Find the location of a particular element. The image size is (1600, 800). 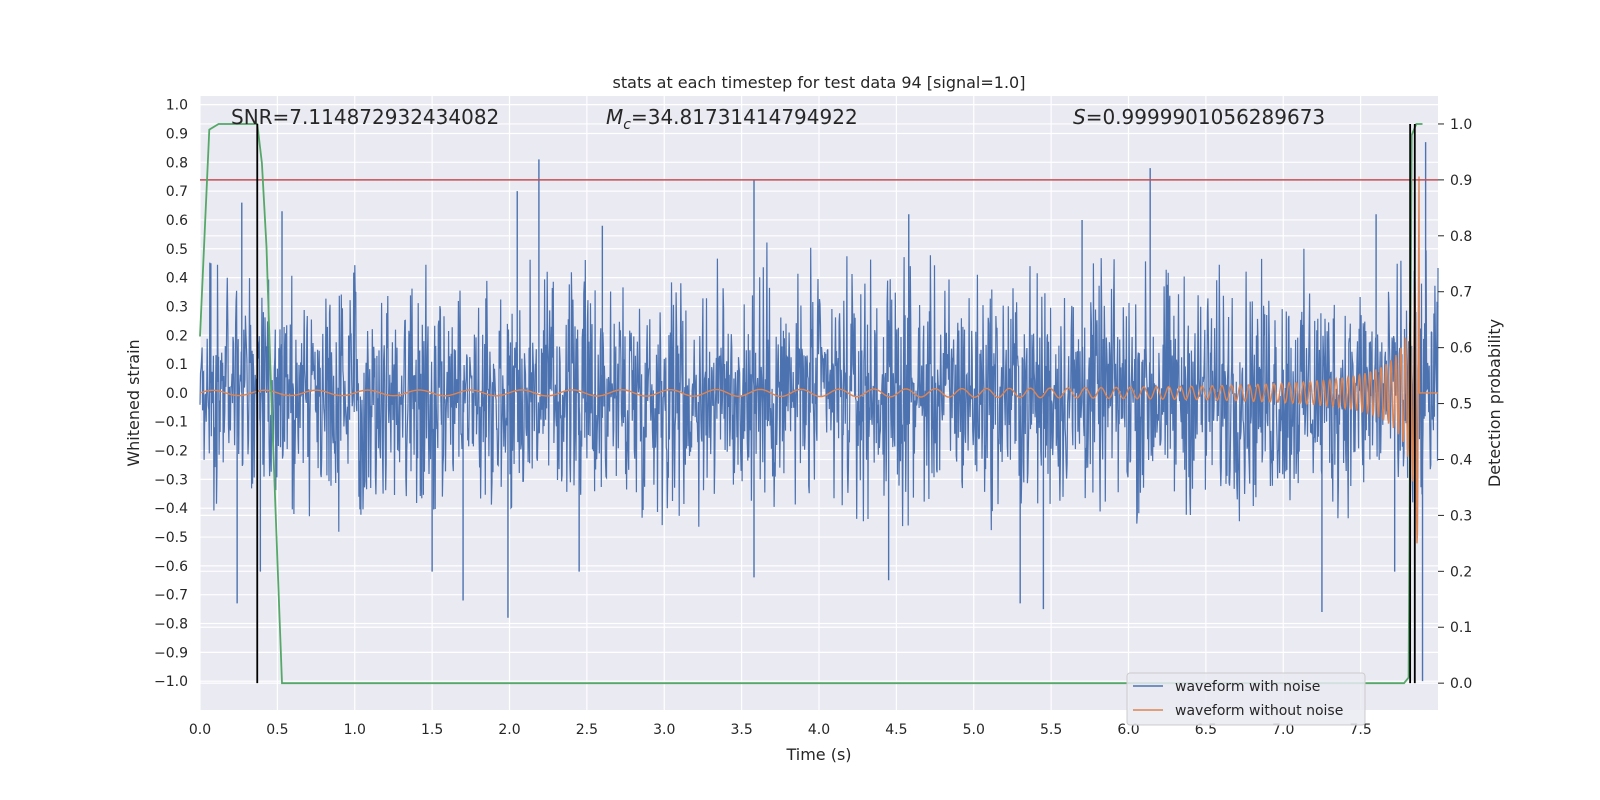

x-tick-label: 5.5 is located at coordinates (1051, 730).